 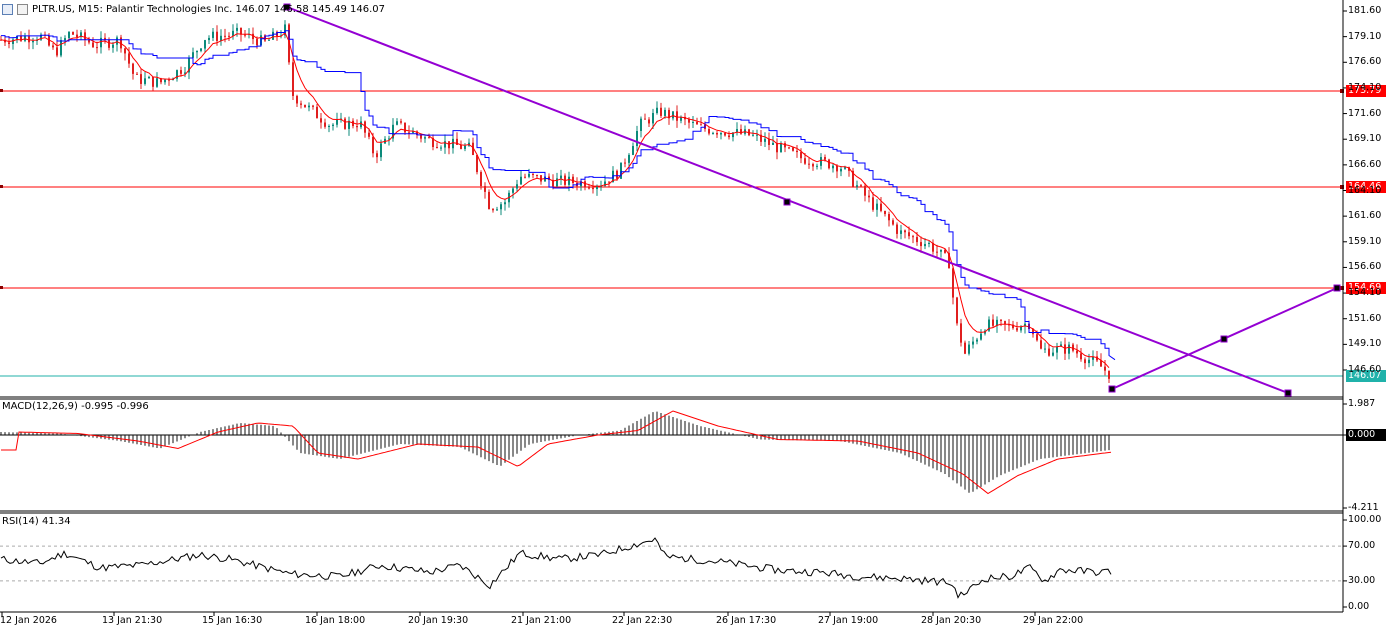 What do you see at coordinates (1053, 620) in the screenshot?
I see `time-axis-label: 29 Jan 22:00` at bounding box center [1053, 620].